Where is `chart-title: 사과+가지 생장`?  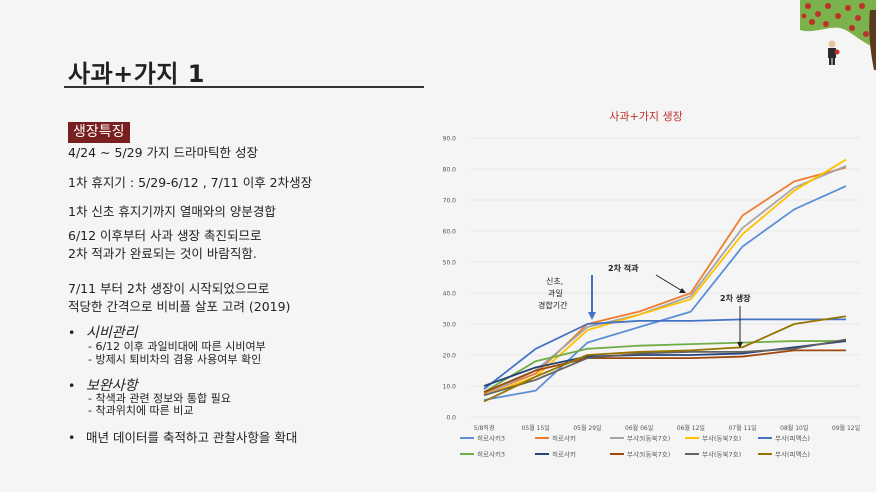 chart-title: 사과+가지 생장 is located at coordinates (645, 116).